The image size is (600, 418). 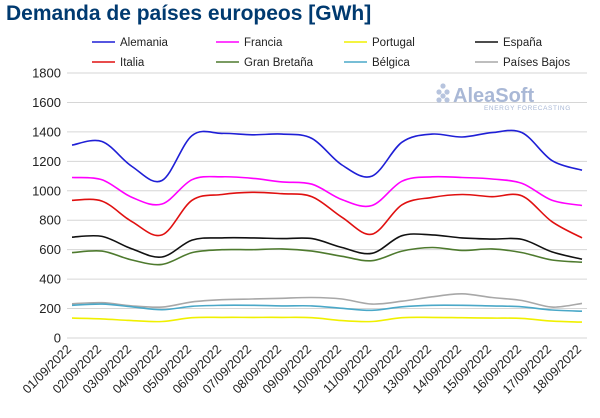 I want to click on y-tick-label: 400, so click(x=50, y=279).